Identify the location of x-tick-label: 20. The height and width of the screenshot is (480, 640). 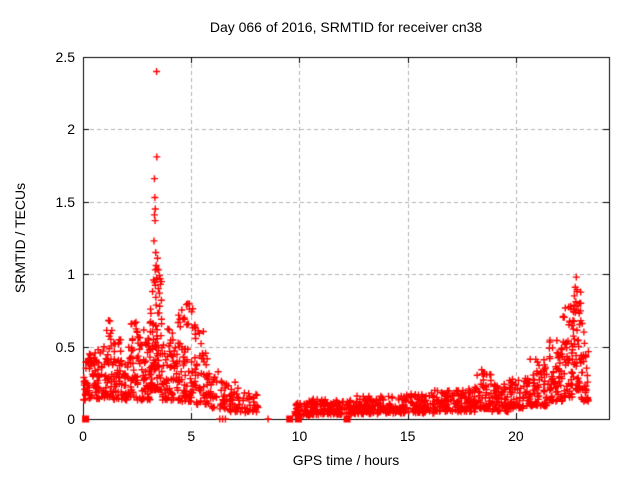
(516, 436).